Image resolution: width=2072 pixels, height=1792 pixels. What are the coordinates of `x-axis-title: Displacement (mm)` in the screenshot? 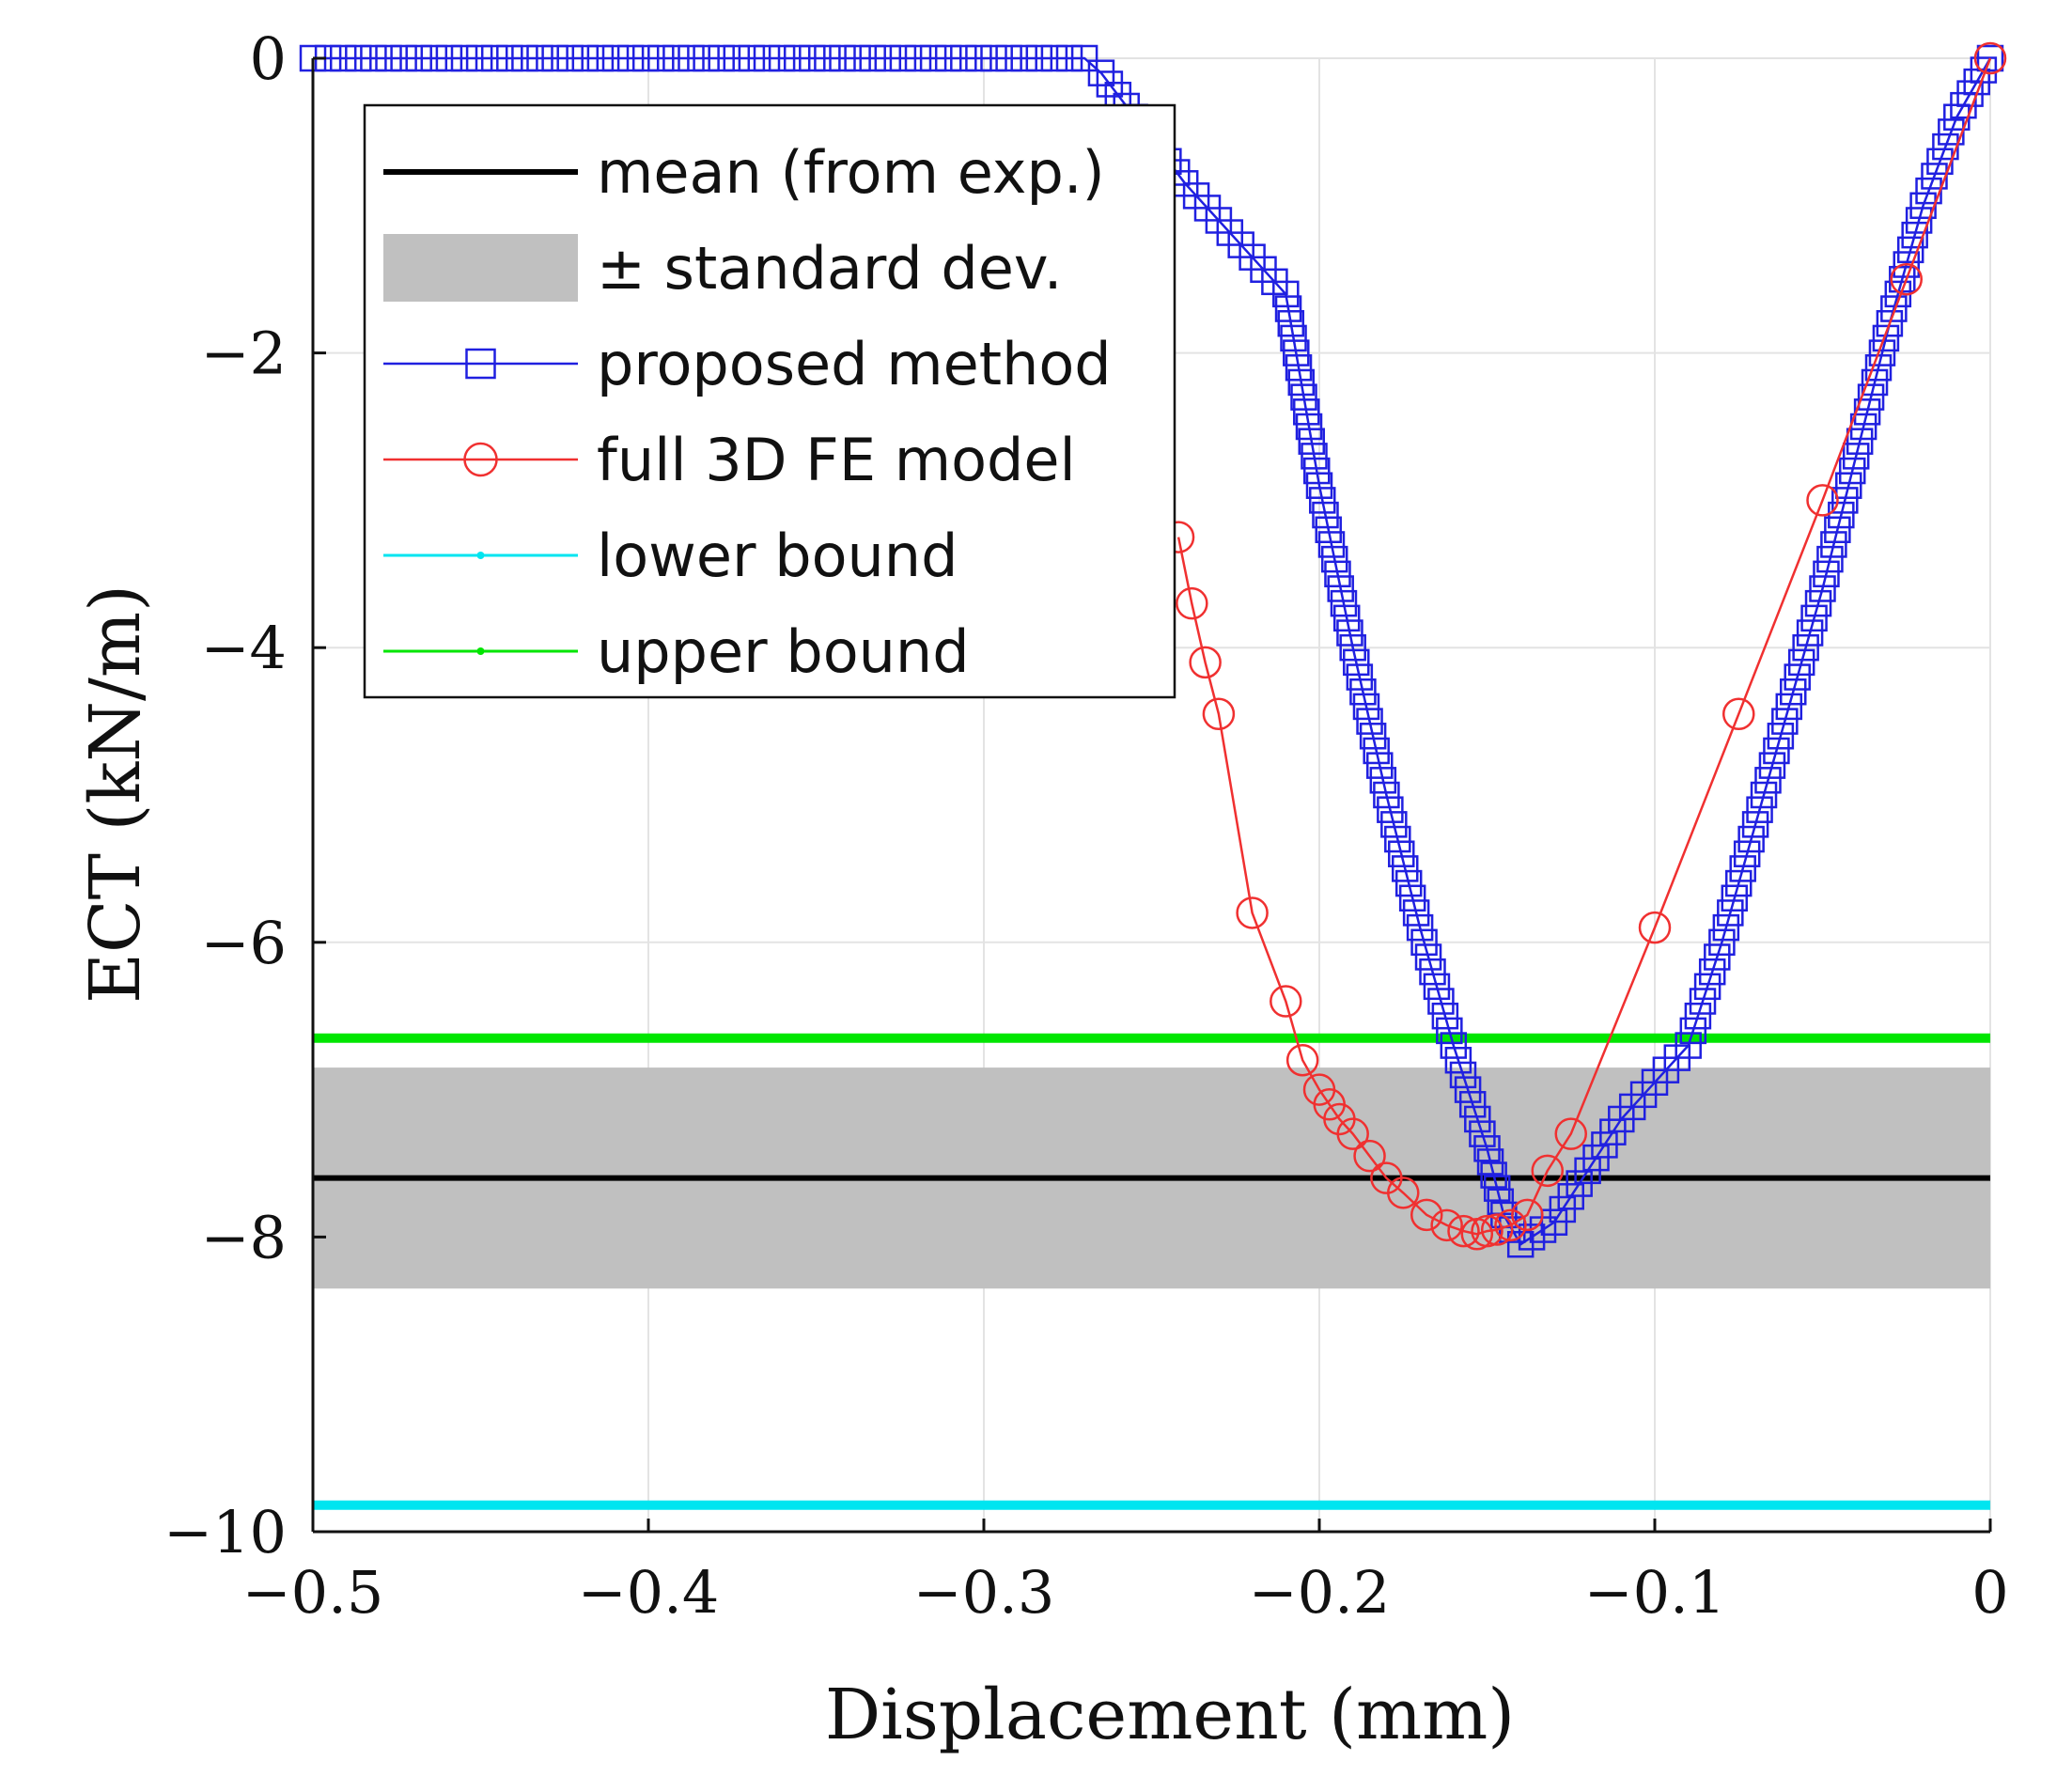 It's located at (1170, 1715).